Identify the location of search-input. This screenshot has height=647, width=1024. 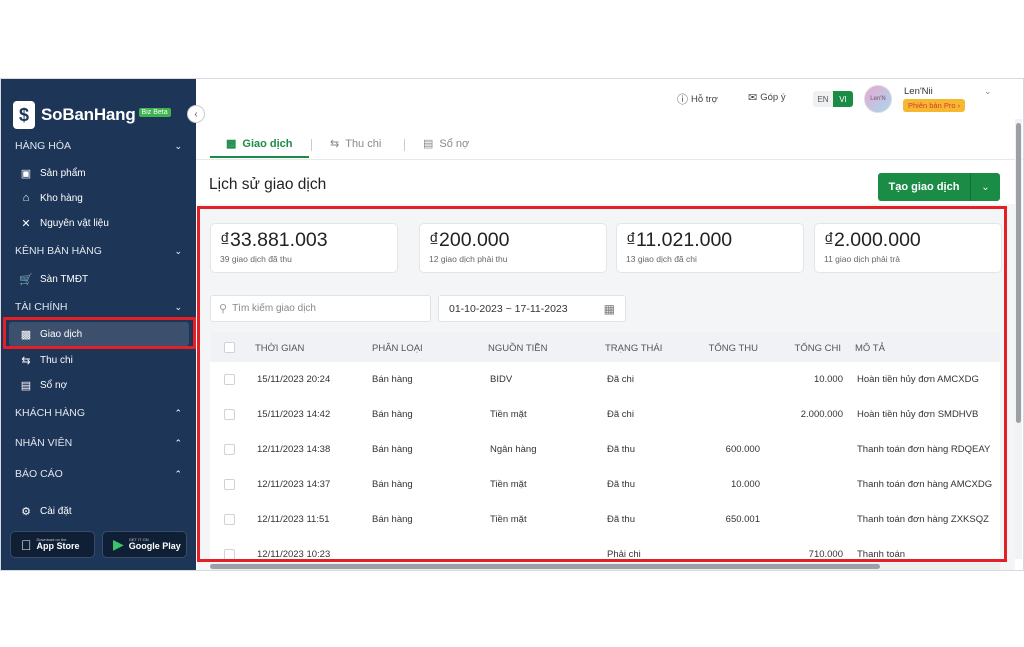
(322, 308).